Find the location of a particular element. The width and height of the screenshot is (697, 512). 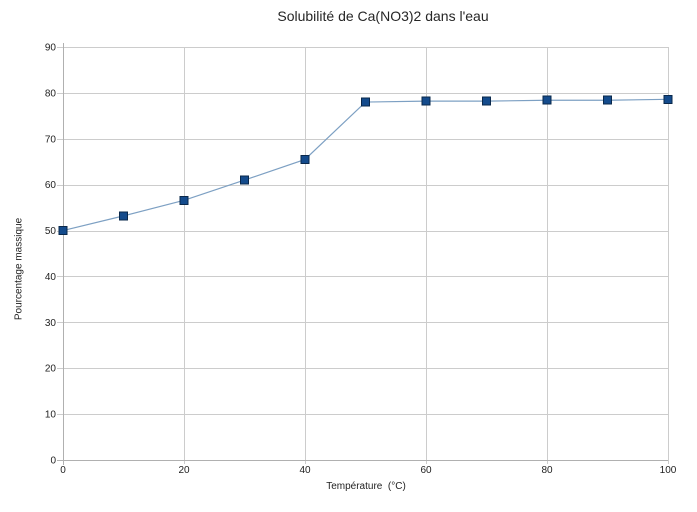

x-tick-label: 100 is located at coordinates (668, 470).